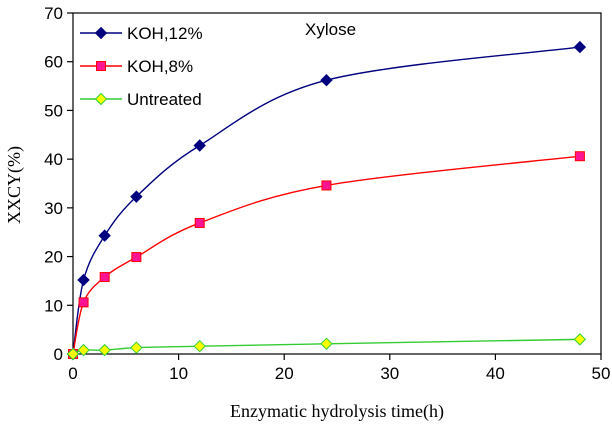 Image resolution: width=612 pixels, height=435 pixels. Describe the element at coordinates (330, 29) in the screenshot. I see `chart-annotation: Xylose` at that location.